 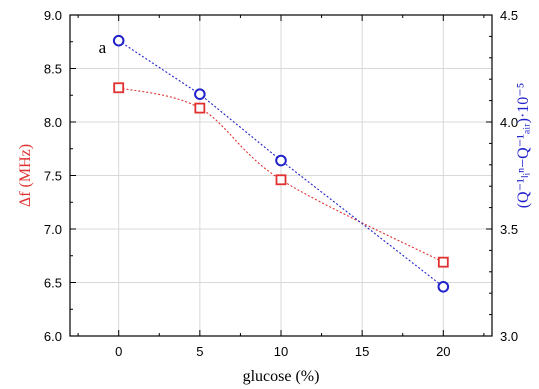 What do you see at coordinates (25, 175) in the screenshot?
I see `y-axis-title-left: Δf (MHz)` at bounding box center [25, 175].